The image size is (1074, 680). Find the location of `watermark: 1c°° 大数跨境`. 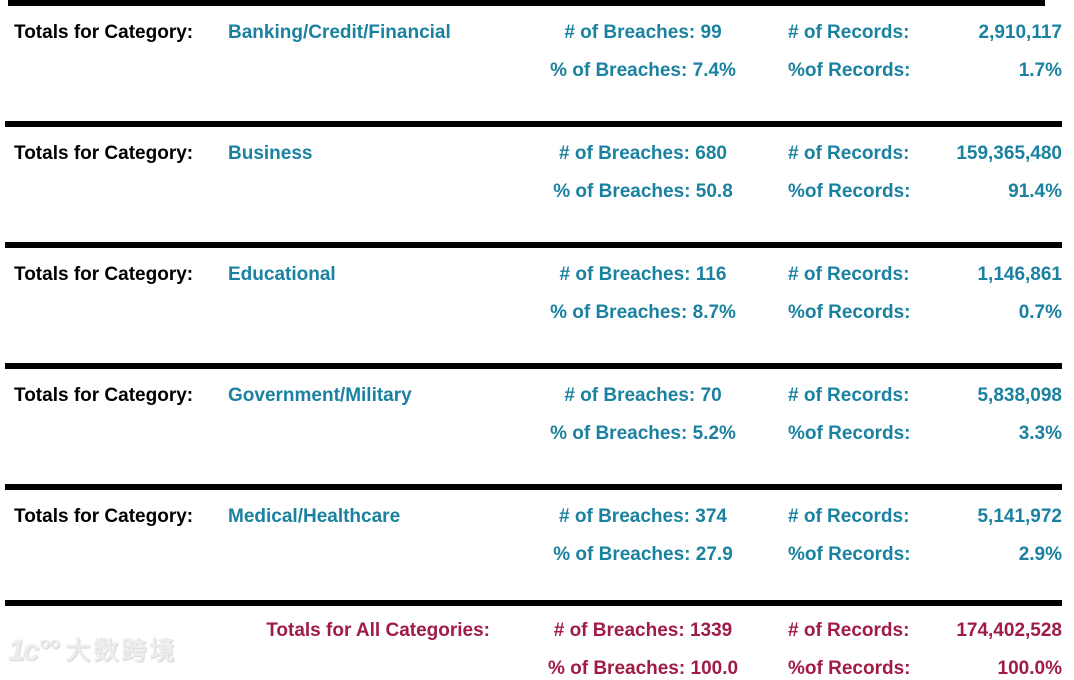

watermark: 1c°° 大数跨境 is located at coordinates (92, 651).